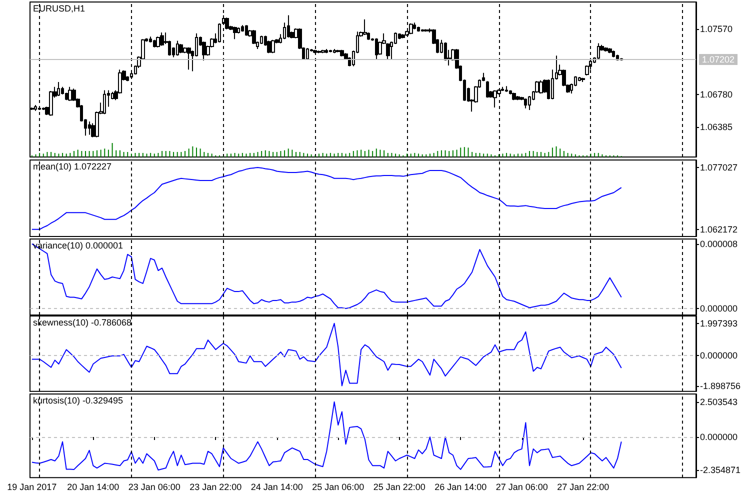 This screenshot has width=750, height=500. What do you see at coordinates (522, 487) in the screenshot?
I see `x-tick-label: 27 Jan 06:00` at bounding box center [522, 487].